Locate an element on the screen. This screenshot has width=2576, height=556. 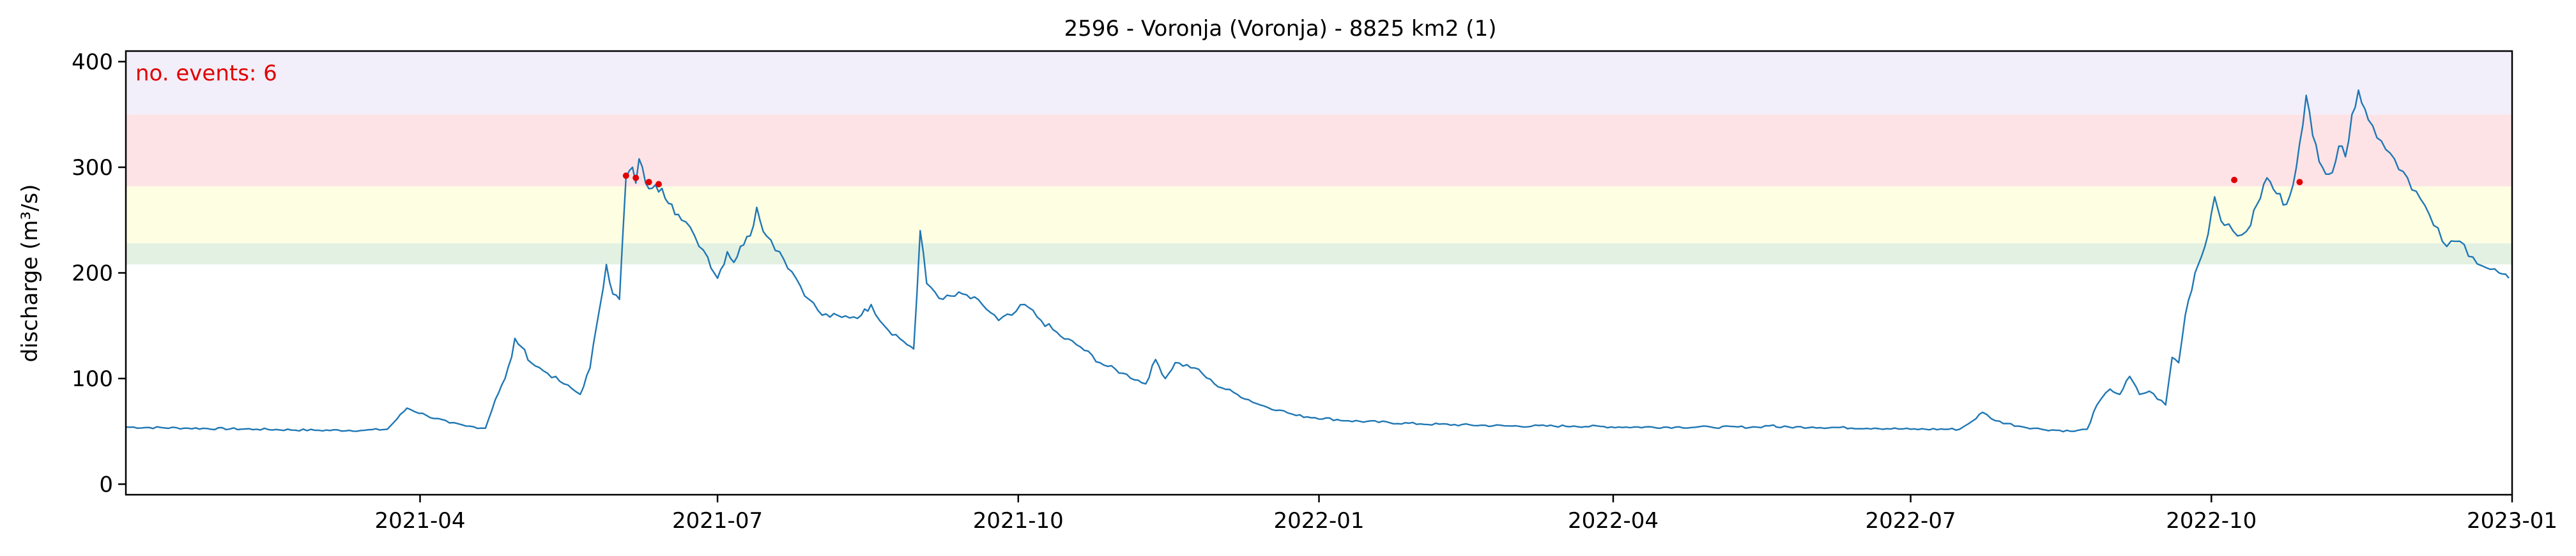
band-purple is located at coordinates (1319, 83).